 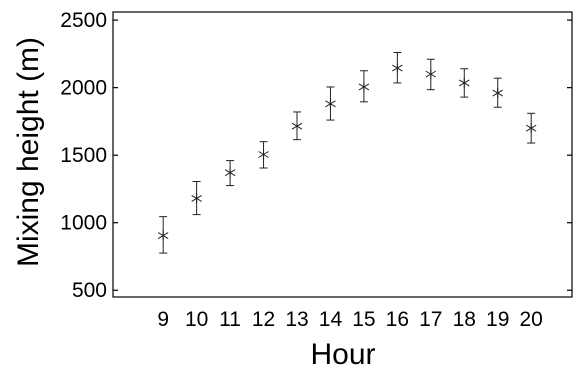 I want to click on x-tick-label: 20, so click(x=531, y=319).